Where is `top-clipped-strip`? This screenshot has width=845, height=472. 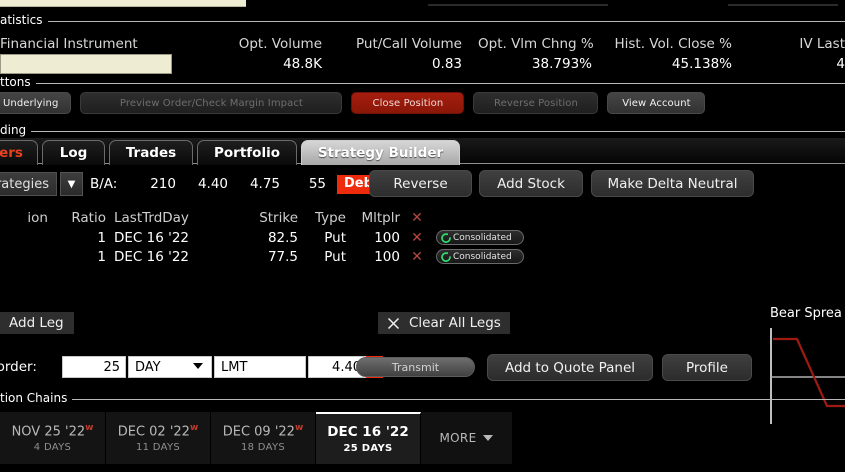
top-clipped-strip is located at coordinates (422, 4).